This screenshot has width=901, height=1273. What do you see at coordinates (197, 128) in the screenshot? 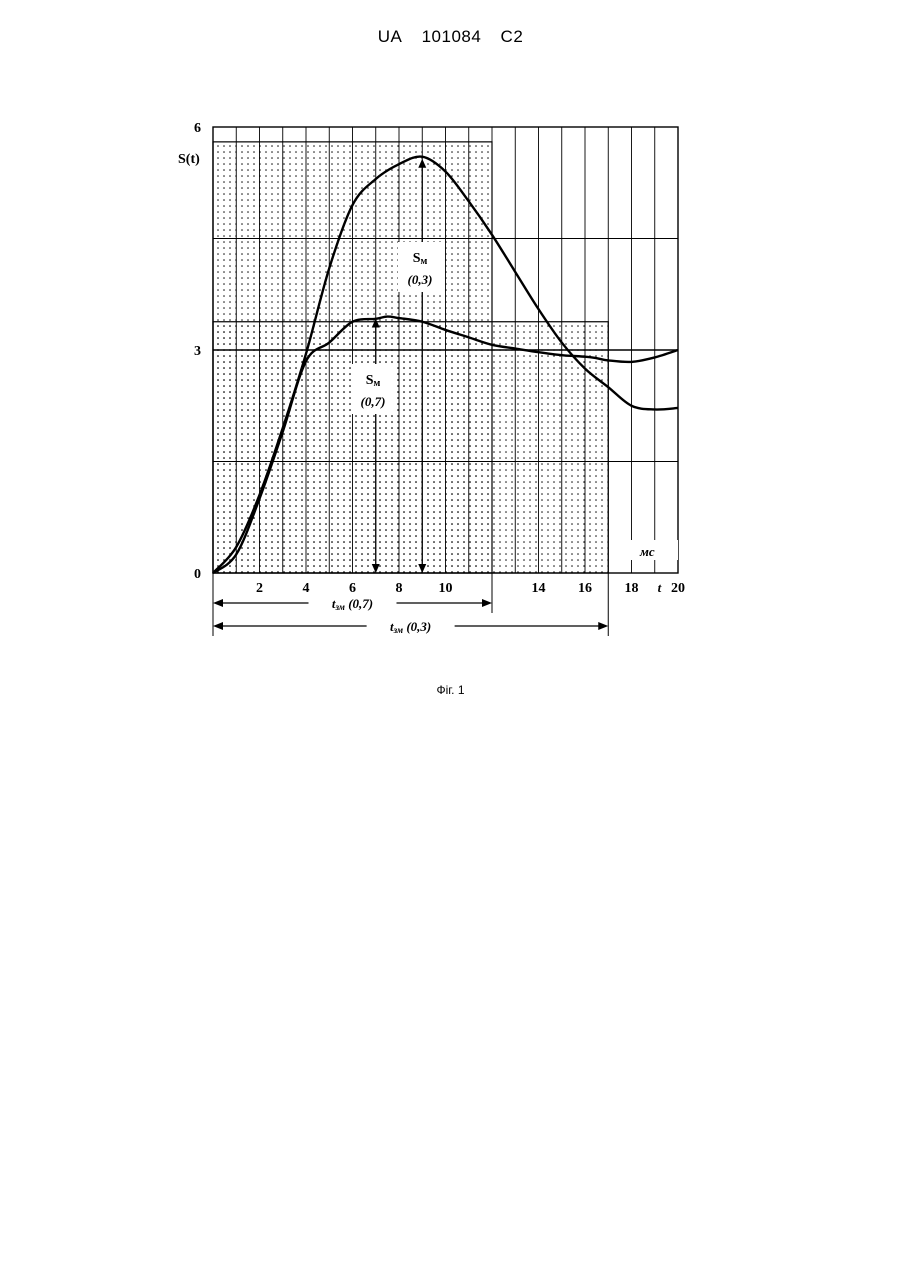
I see `y-tick-label: 6` at bounding box center [197, 128].